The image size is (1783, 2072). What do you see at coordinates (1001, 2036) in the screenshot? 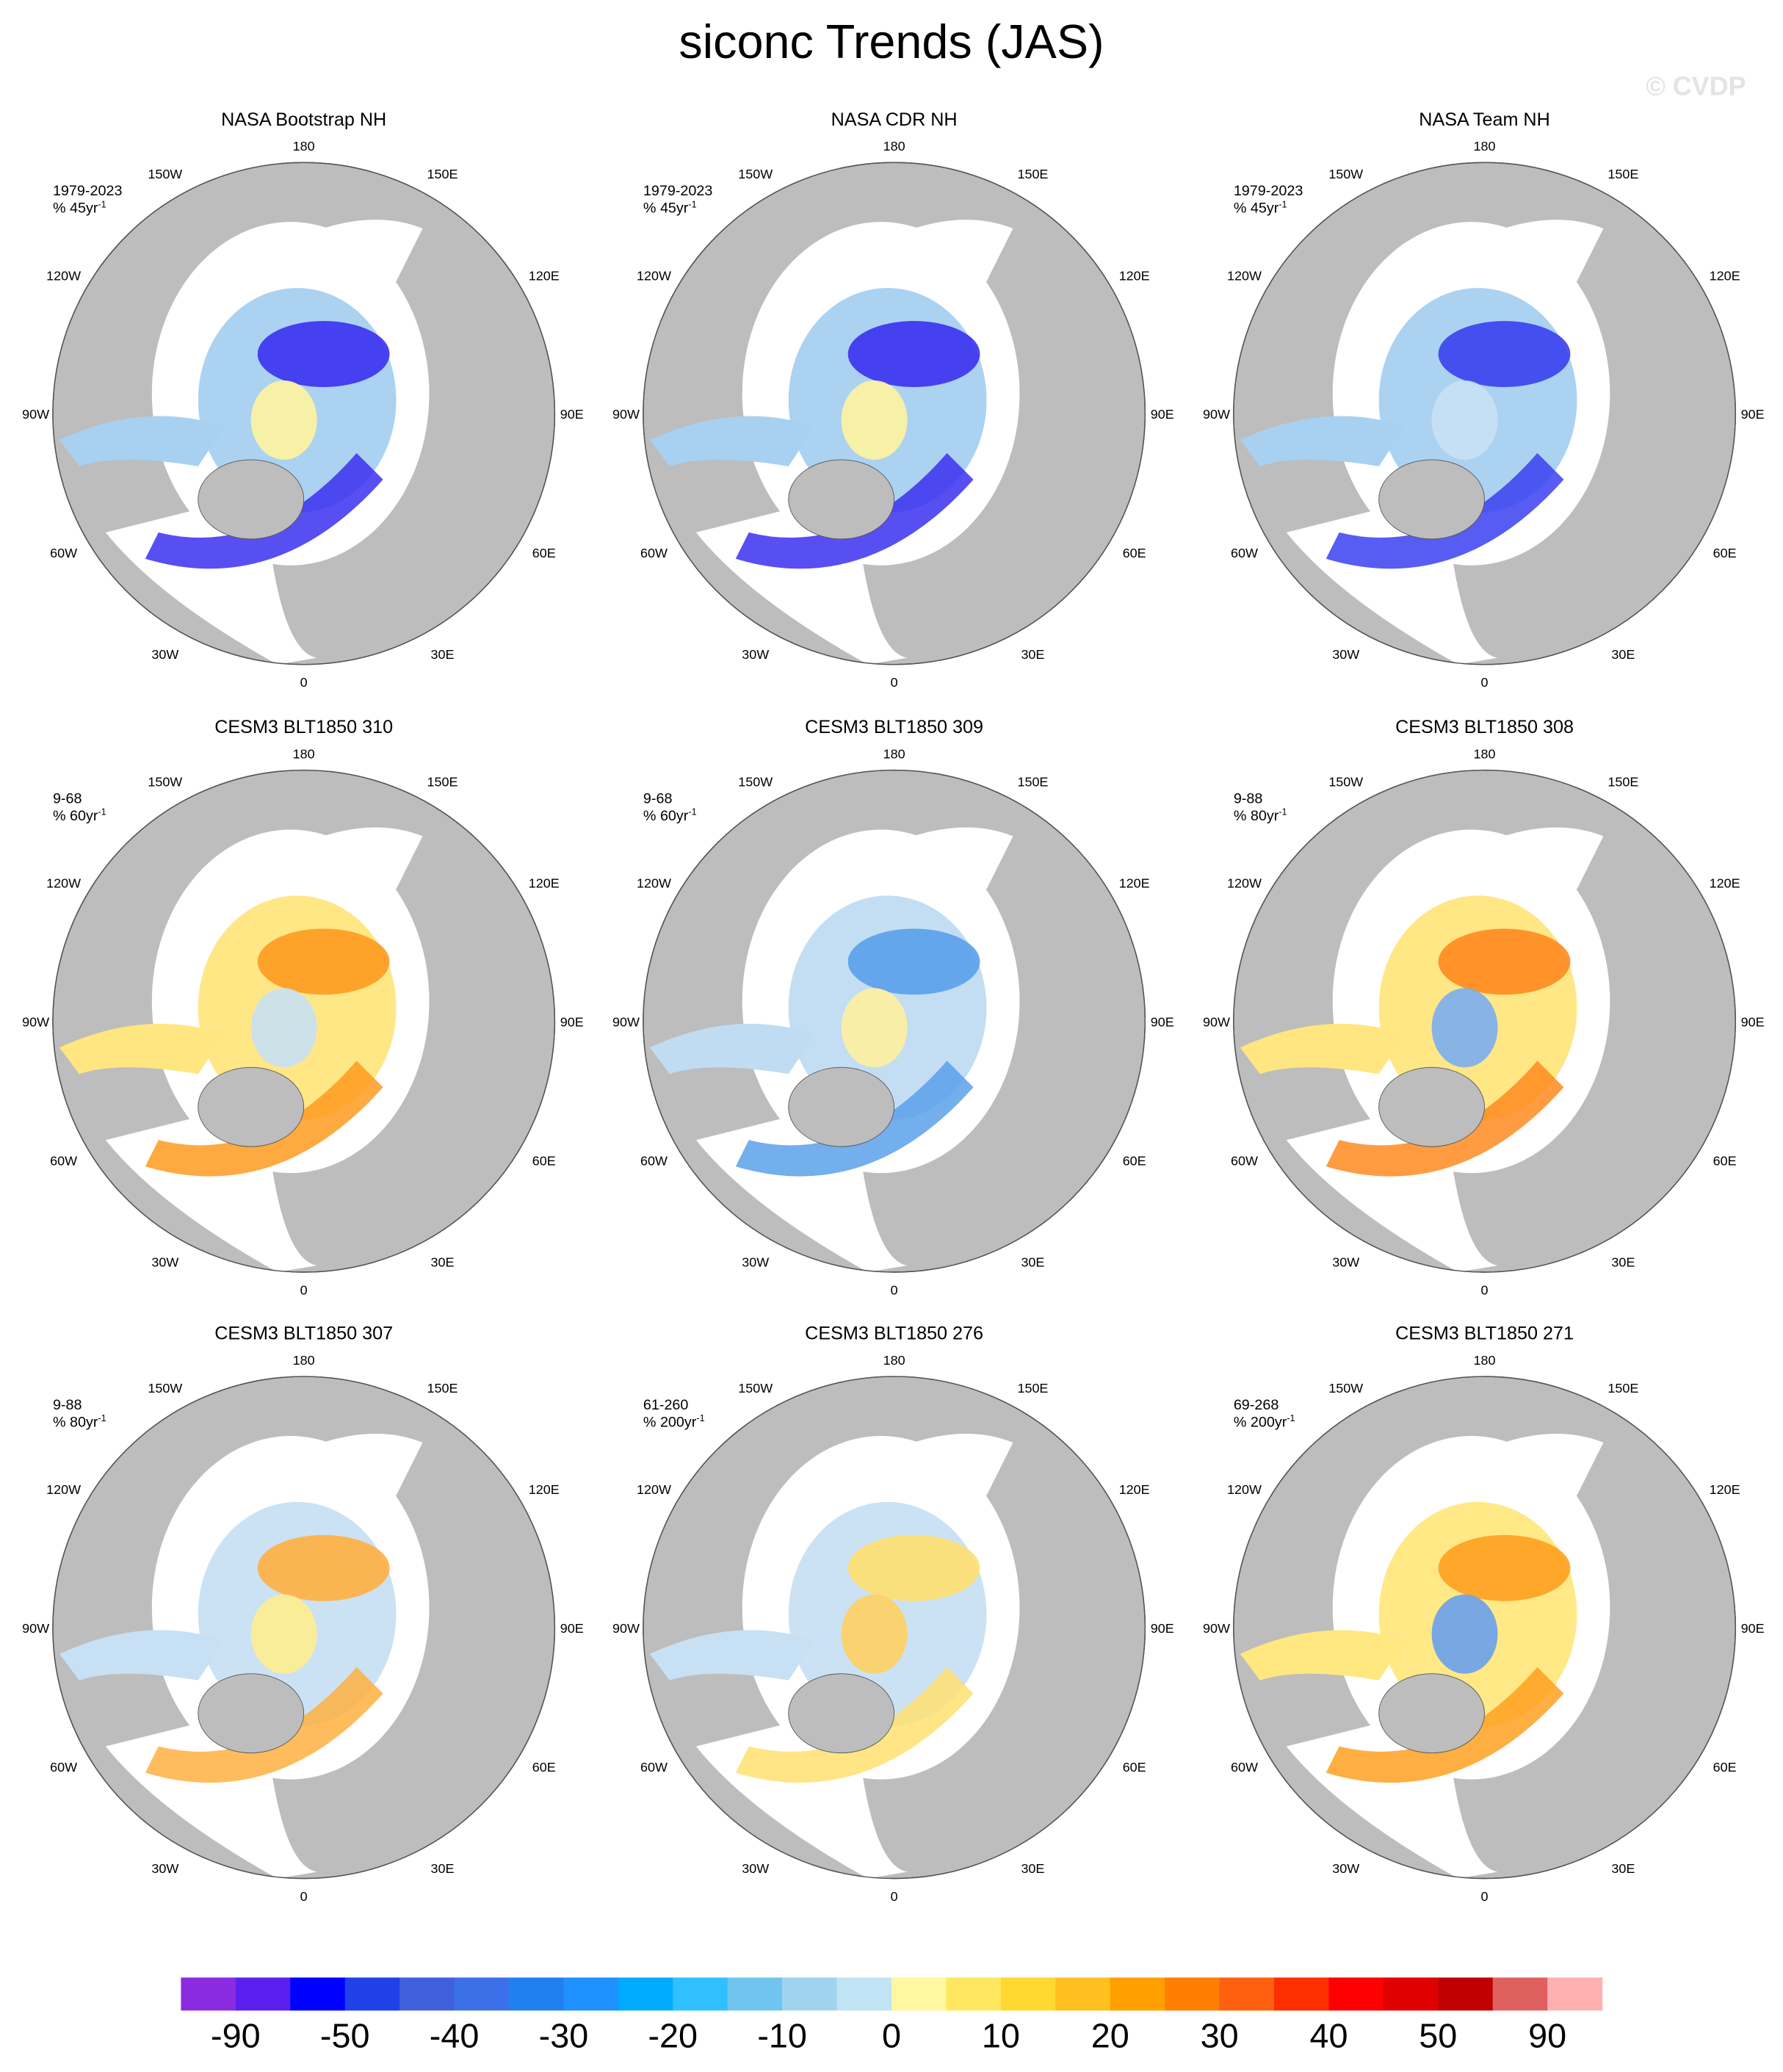
I see `colorbar-label: 10` at bounding box center [1001, 2036].